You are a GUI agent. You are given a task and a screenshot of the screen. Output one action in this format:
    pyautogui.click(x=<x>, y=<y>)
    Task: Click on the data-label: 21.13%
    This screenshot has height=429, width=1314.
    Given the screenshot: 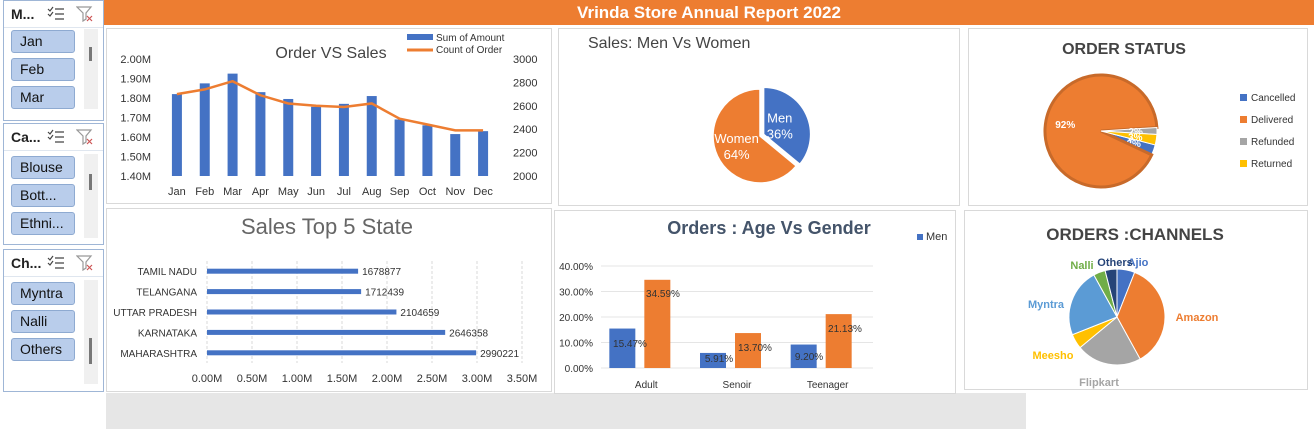 What is the action you would take?
    pyautogui.click(x=845, y=329)
    